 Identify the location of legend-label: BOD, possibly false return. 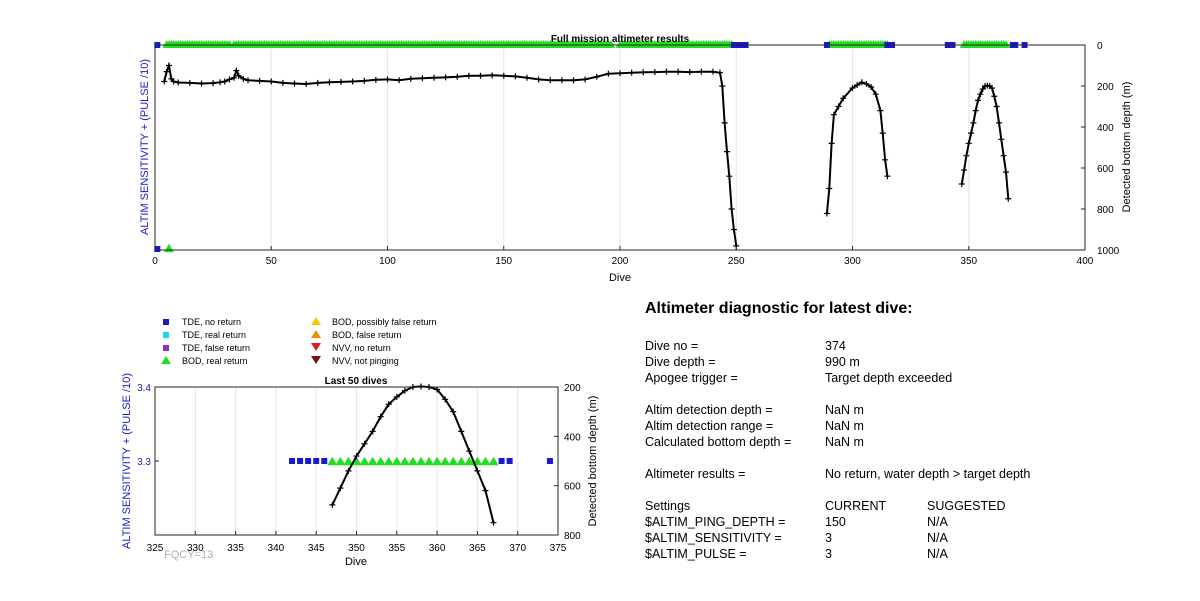
(384, 322).